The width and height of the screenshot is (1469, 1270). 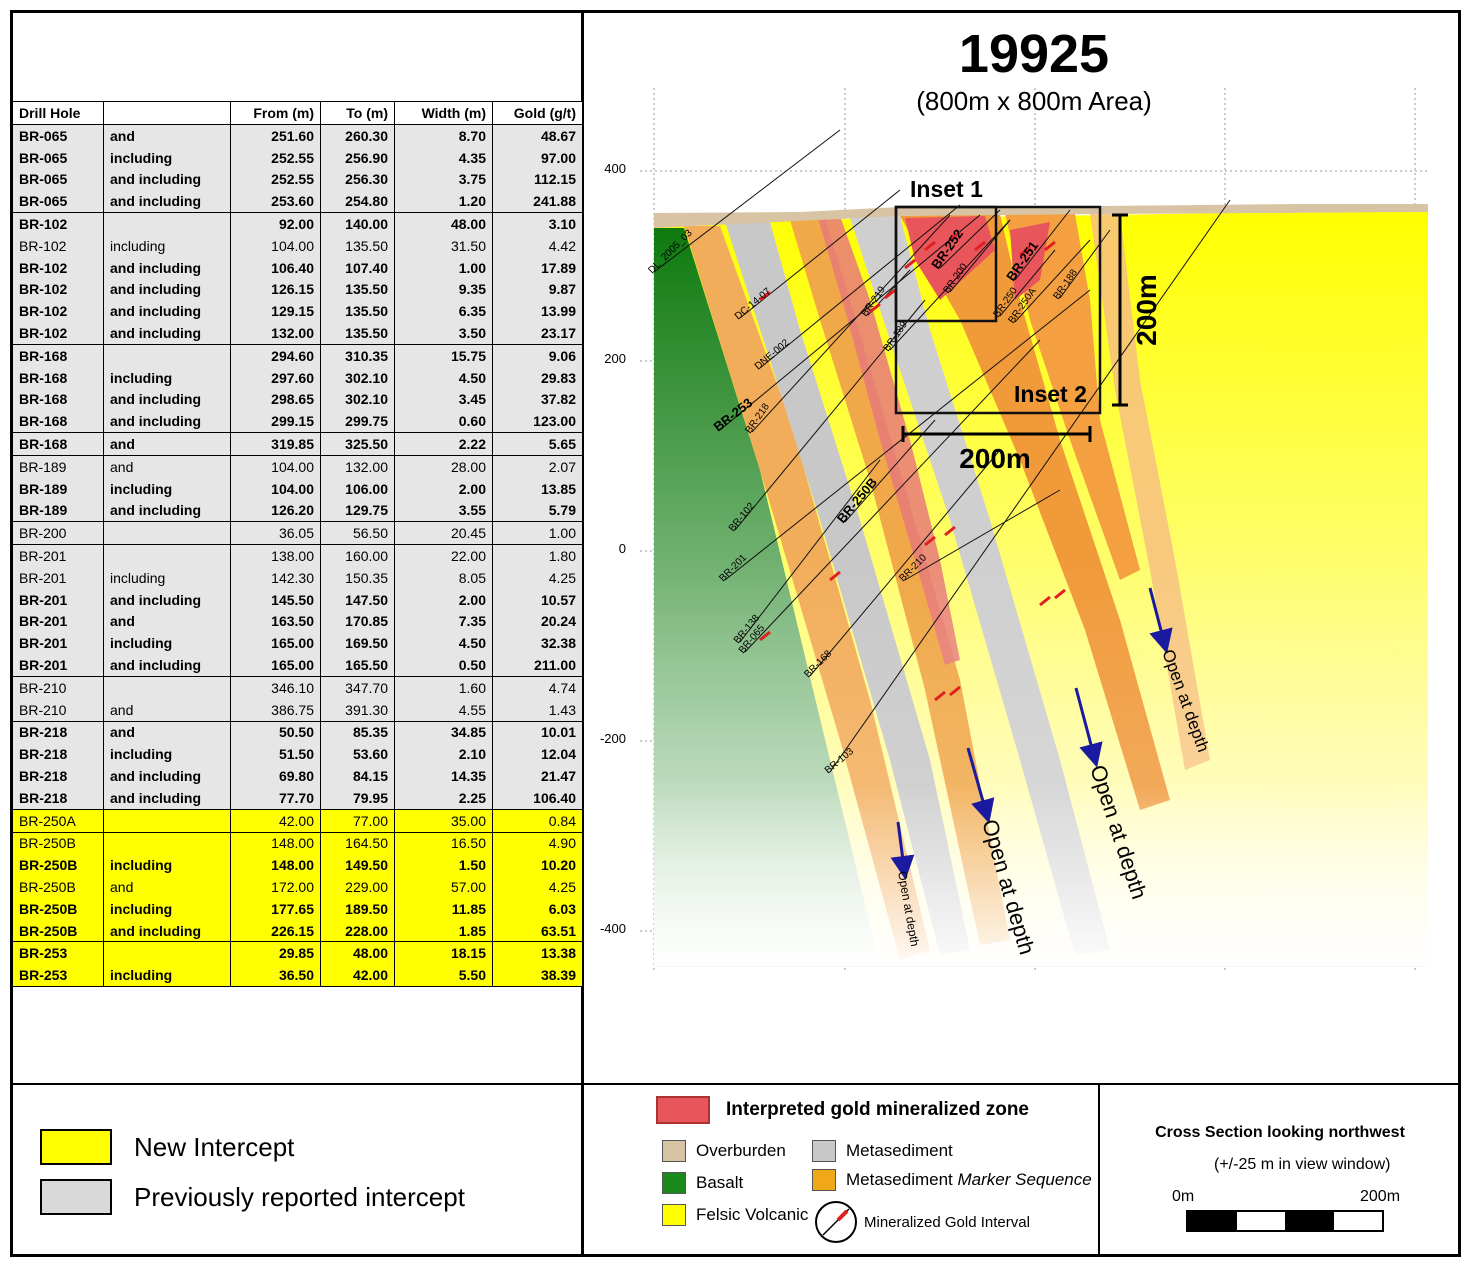 What do you see at coordinates (537, 577) in the screenshot?
I see `cell-gold: 4.25` at bounding box center [537, 577].